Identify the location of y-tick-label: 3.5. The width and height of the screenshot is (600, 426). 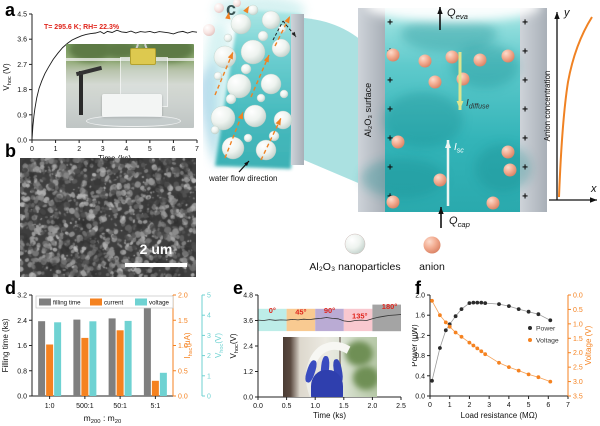
(578, 397).